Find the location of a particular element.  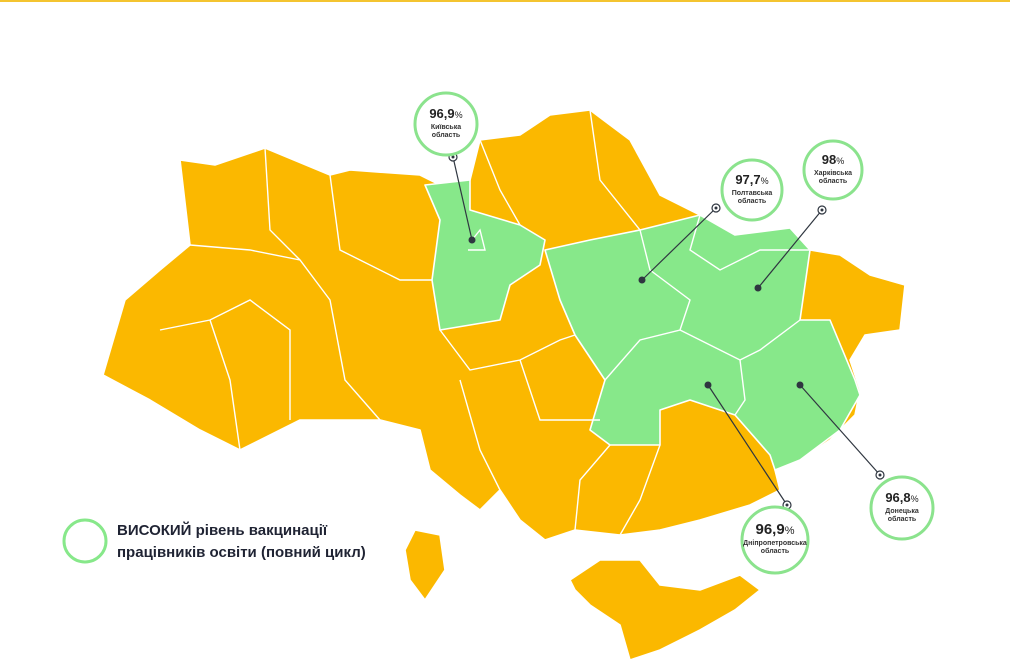

kyiv-oblast is located at coordinates (485, 255).